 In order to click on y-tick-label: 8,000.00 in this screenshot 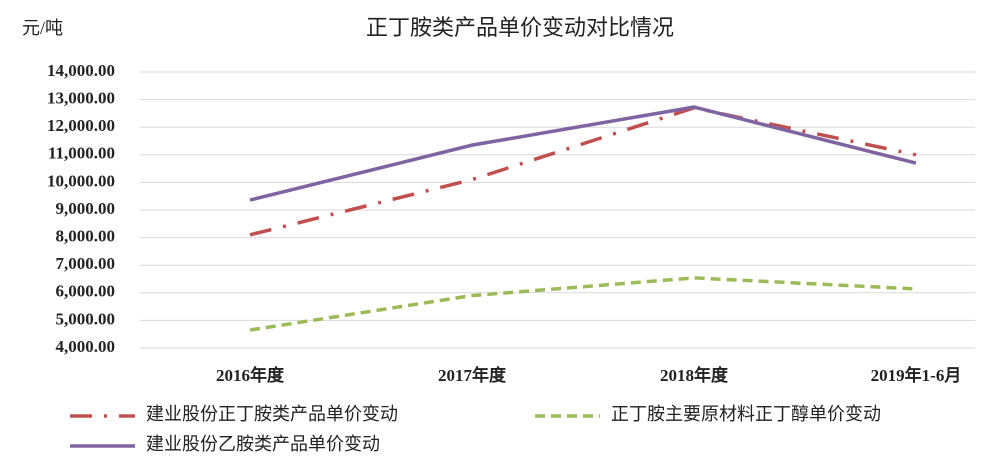, I will do `click(86, 236)`.